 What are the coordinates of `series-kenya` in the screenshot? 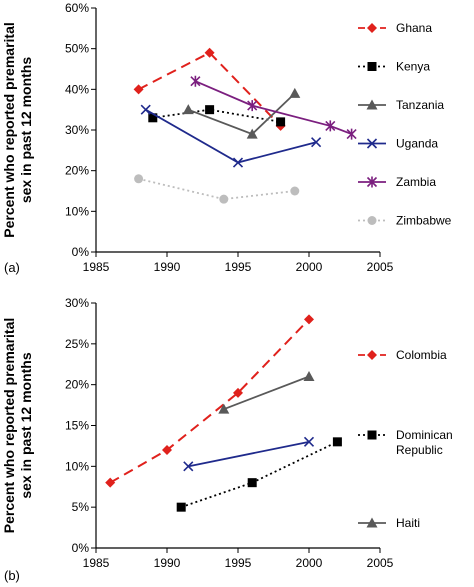 It's located at (217, 116).